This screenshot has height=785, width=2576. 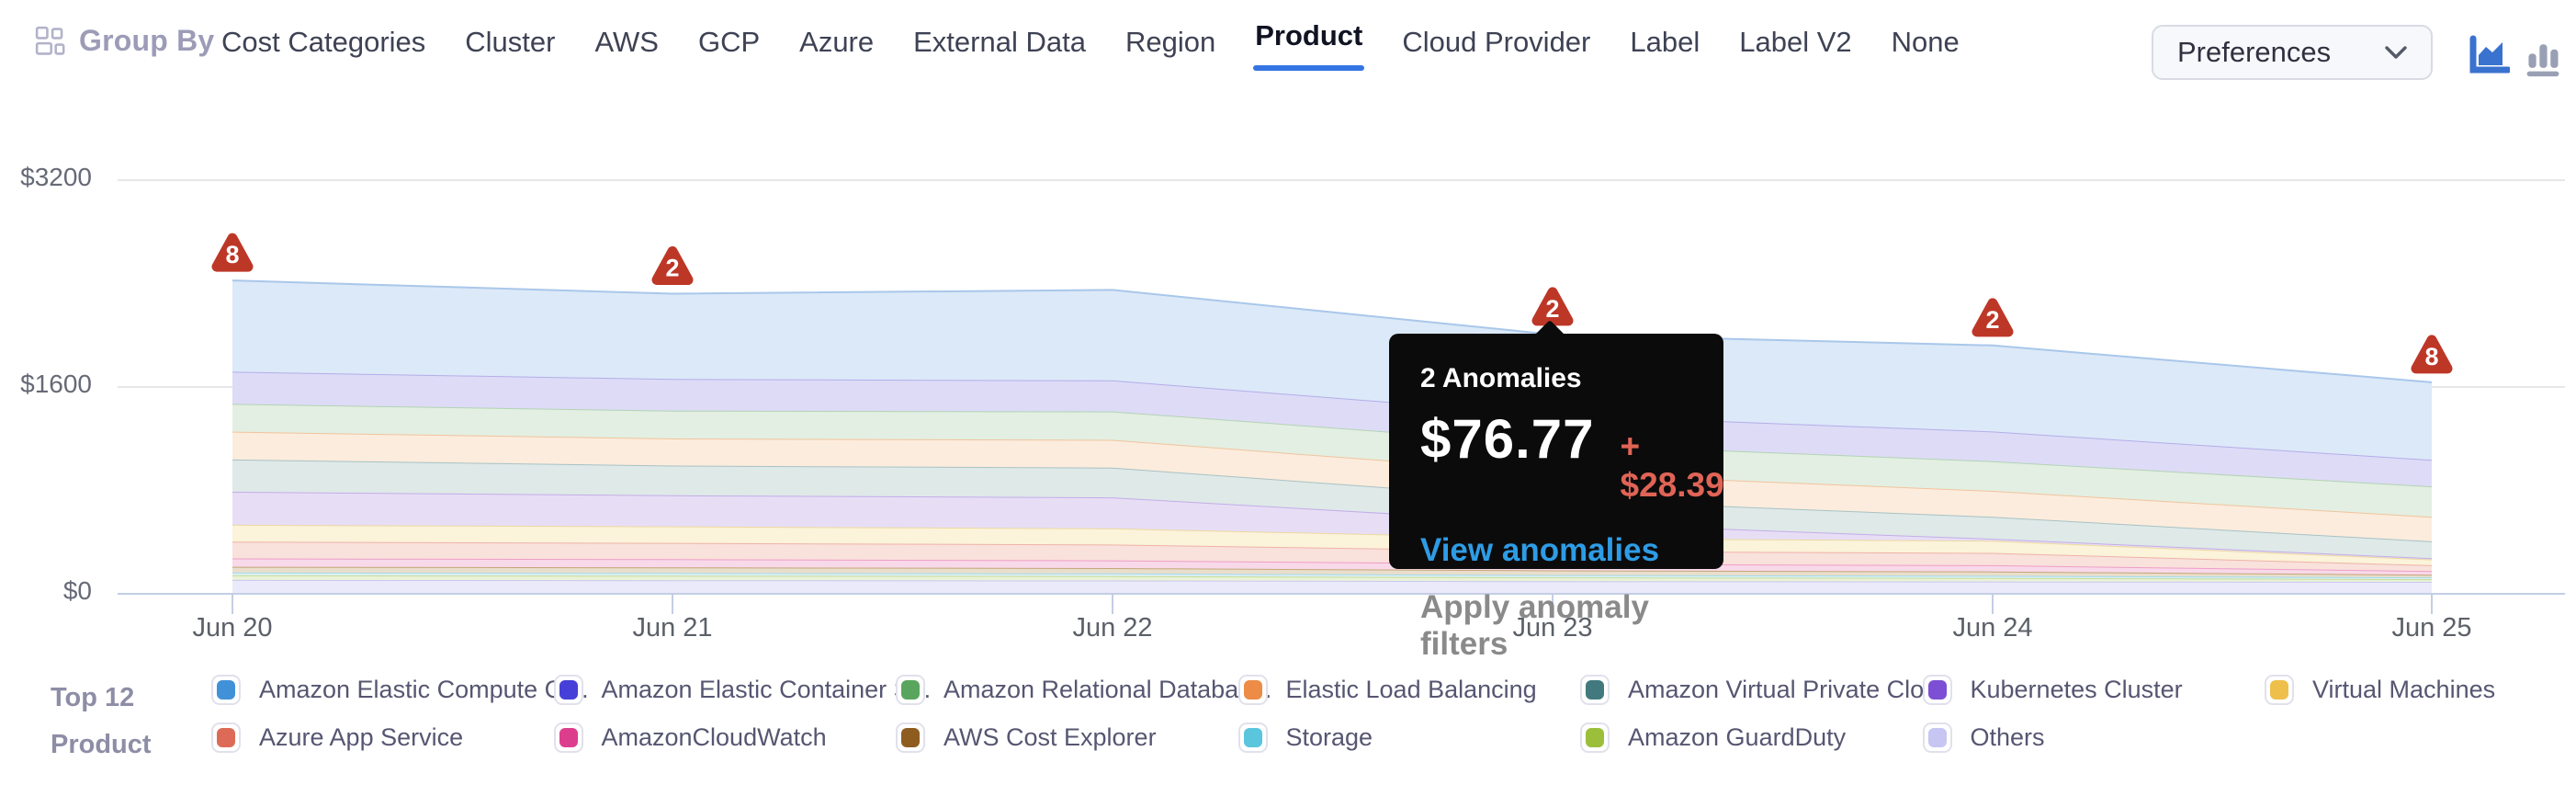 I want to click on tab-aws: AWS, so click(x=626, y=42).